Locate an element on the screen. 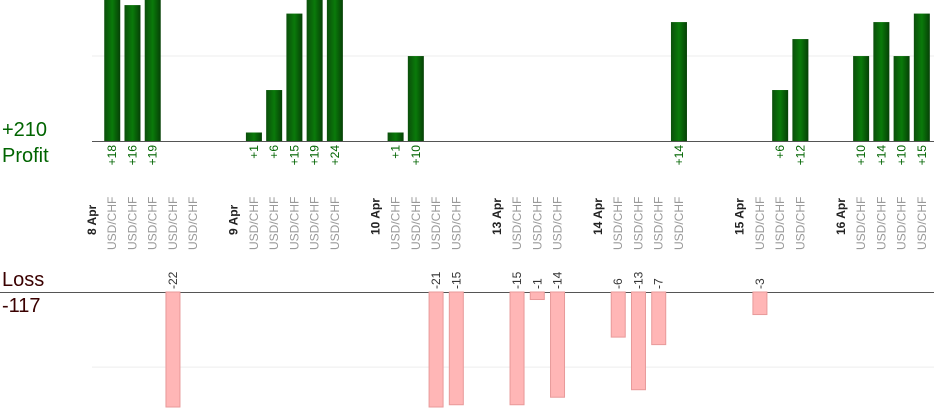  loss-value-label: -14 is located at coordinates (558, 280).